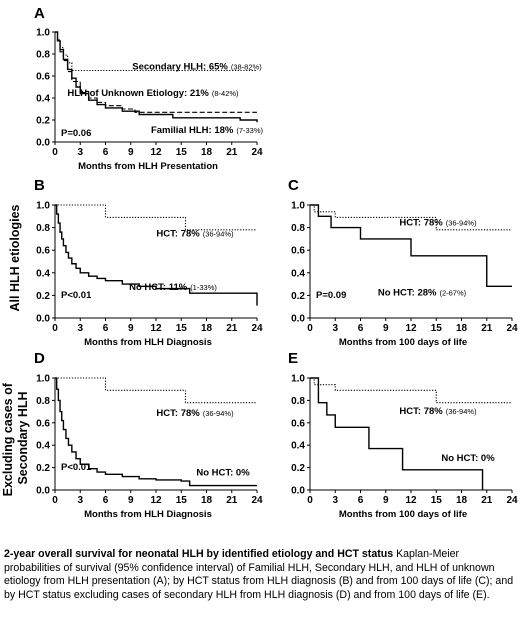 The width and height of the screenshot is (520, 624). I want to click on annotation-ci: (7-33%), so click(249, 130).